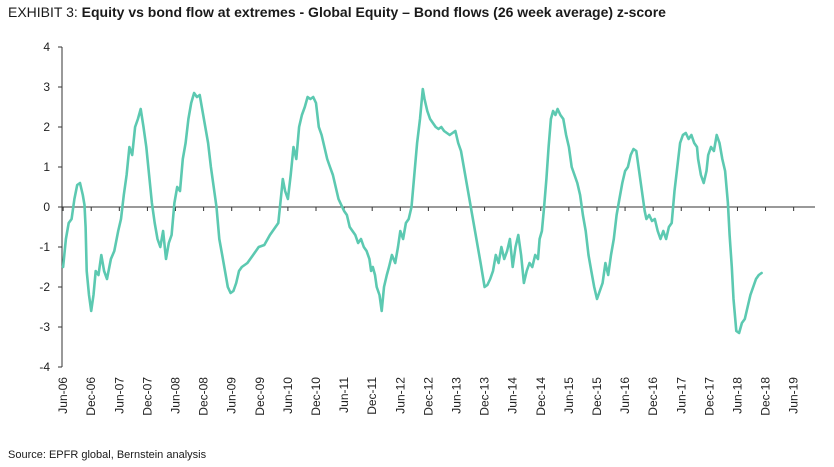  I want to click on x-tick-label: Jun-16, so click(625, 395).